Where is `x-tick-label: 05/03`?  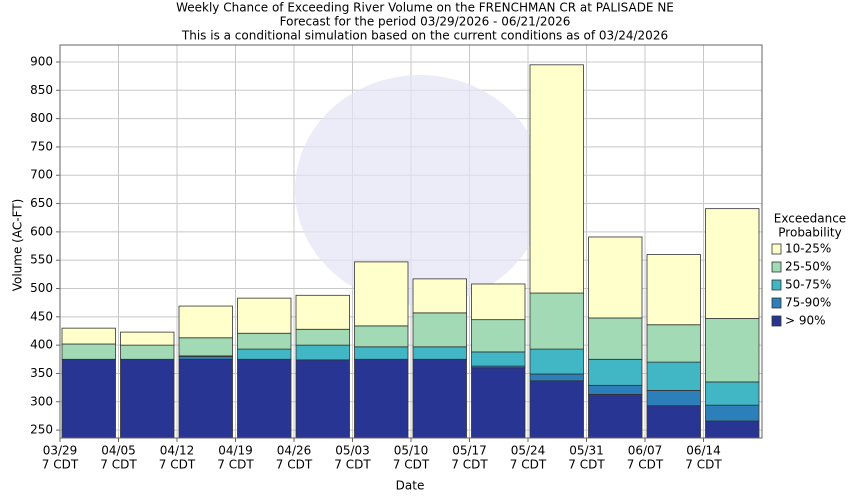
x-tick-label: 05/03 is located at coordinates (352, 451).